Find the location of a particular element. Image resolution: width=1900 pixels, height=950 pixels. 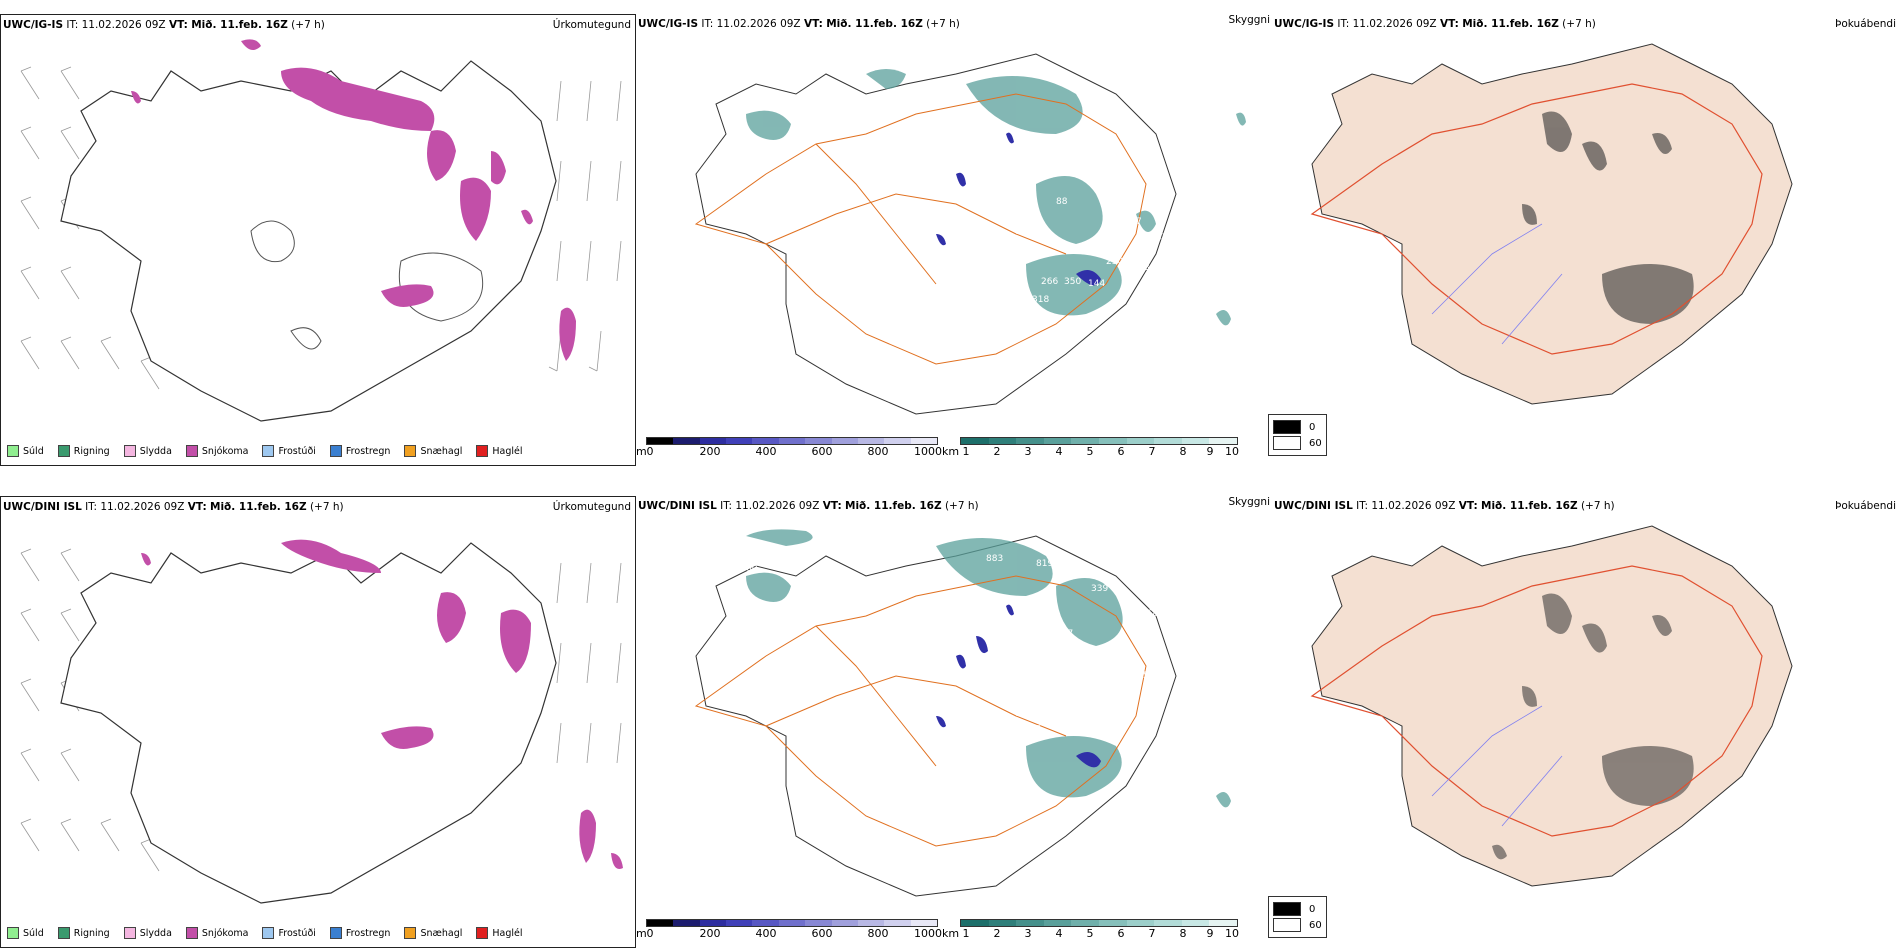

svg-text: 47 is located at coordinates (1161, 238).